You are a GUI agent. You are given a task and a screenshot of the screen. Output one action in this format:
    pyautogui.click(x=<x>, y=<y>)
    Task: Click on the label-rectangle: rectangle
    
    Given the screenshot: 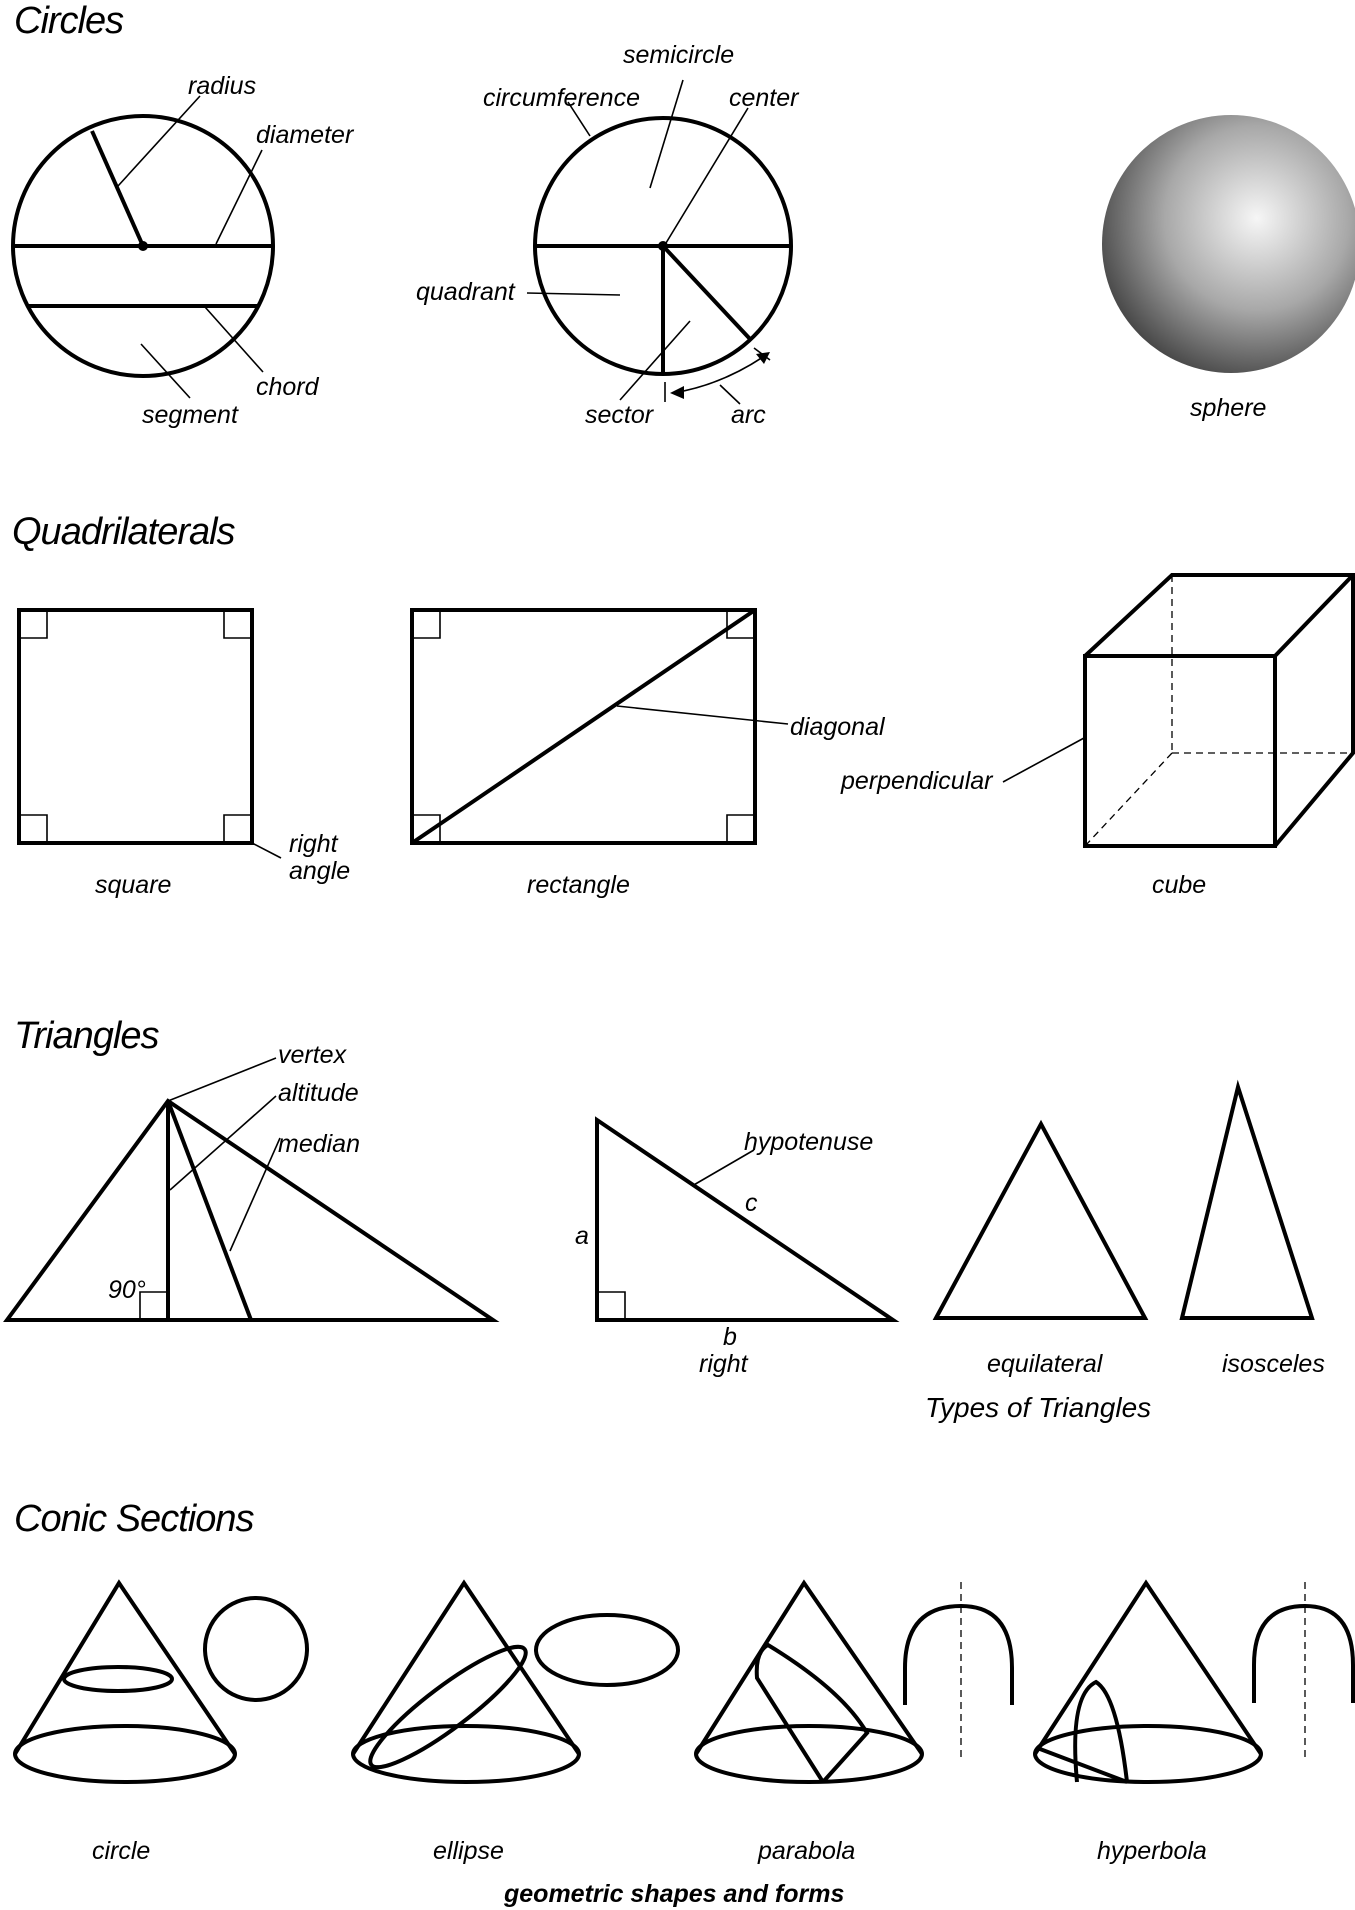 What is the action you would take?
    pyautogui.click(x=578, y=885)
    